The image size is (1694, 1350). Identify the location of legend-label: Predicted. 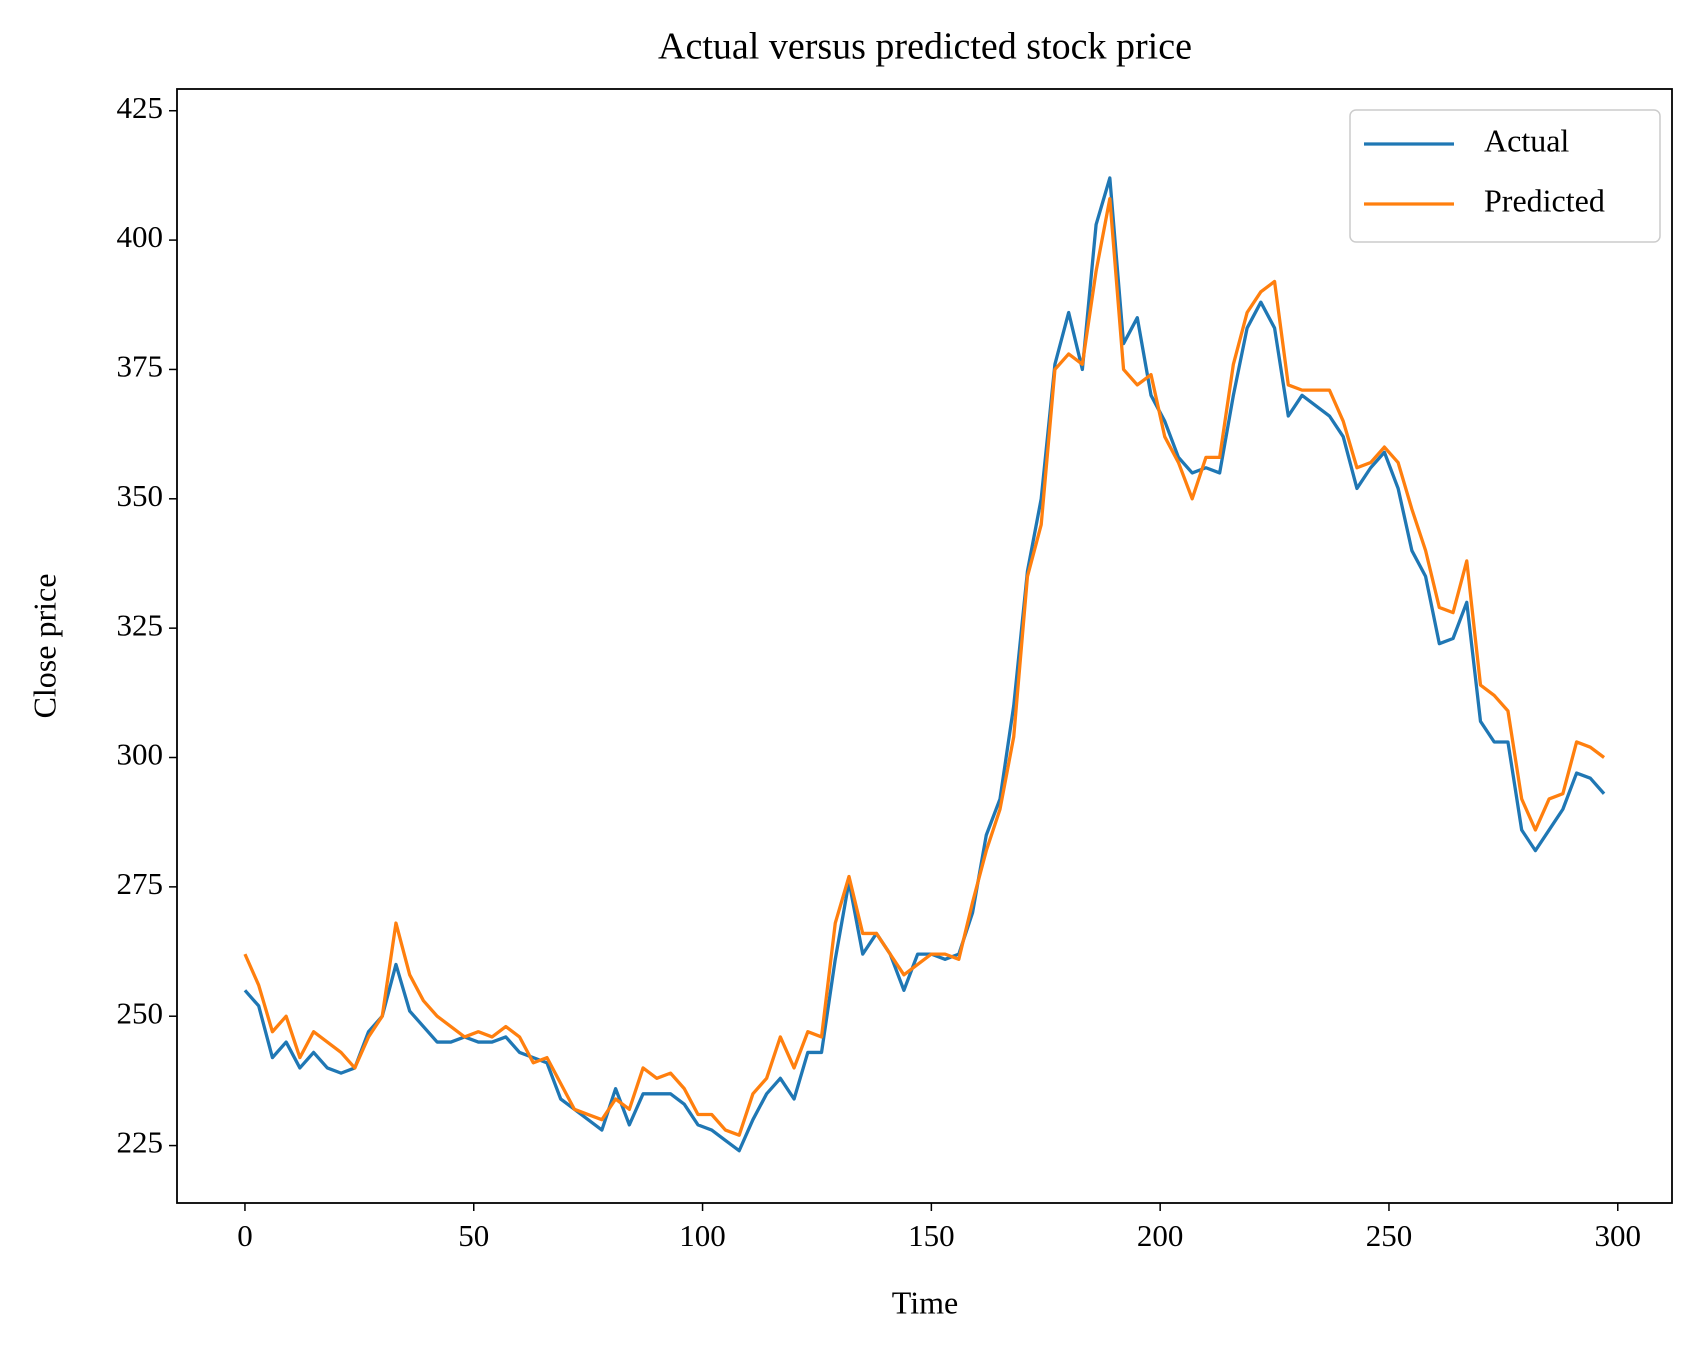
(1544, 200).